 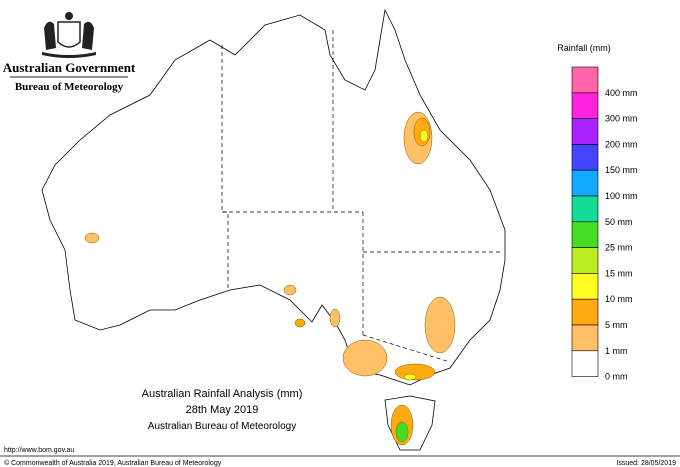 I want to click on header-agency: Bureau of Meteorology, so click(x=69, y=87).